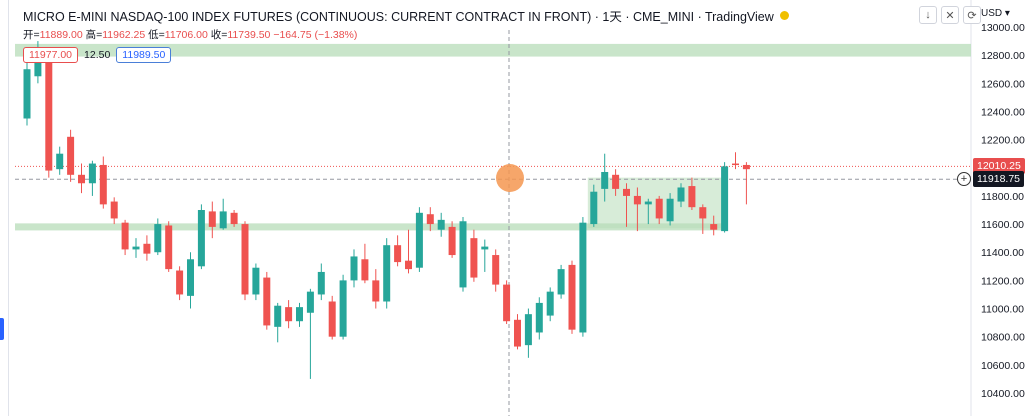 The width and height of the screenshot is (1031, 416). Describe the element at coordinates (1003, 338) in the screenshot. I see `price-axis-label: 10800.00` at that location.